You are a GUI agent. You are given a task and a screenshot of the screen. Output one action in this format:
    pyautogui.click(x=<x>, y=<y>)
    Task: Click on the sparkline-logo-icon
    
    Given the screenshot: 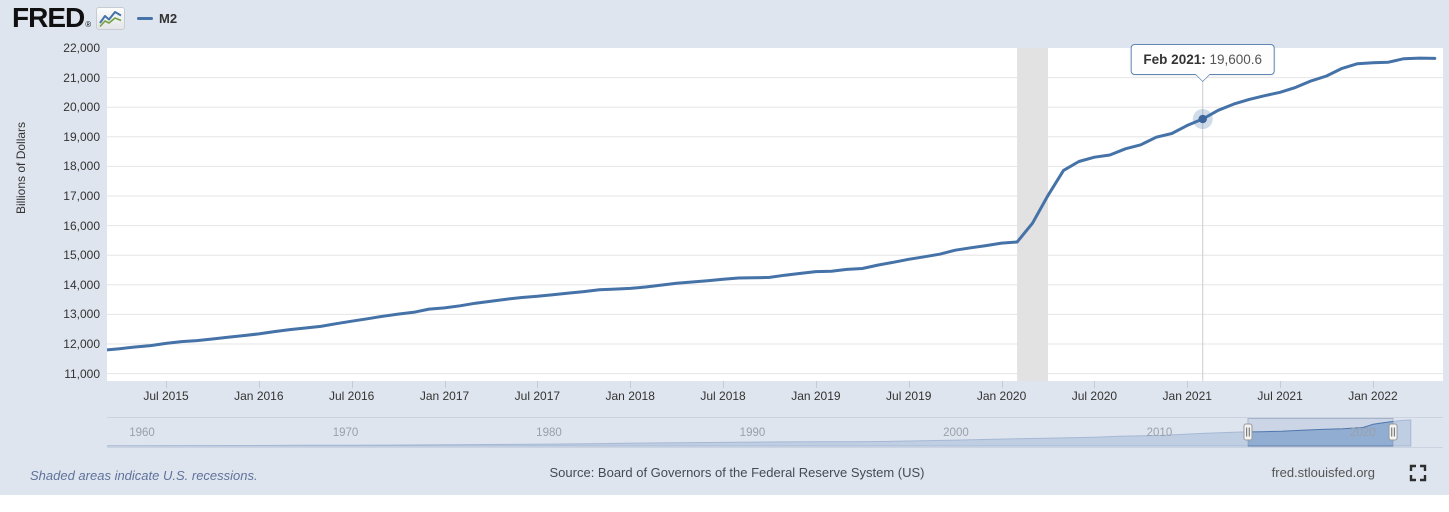 What is the action you would take?
    pyautogui.click(x=110, y=21)
    